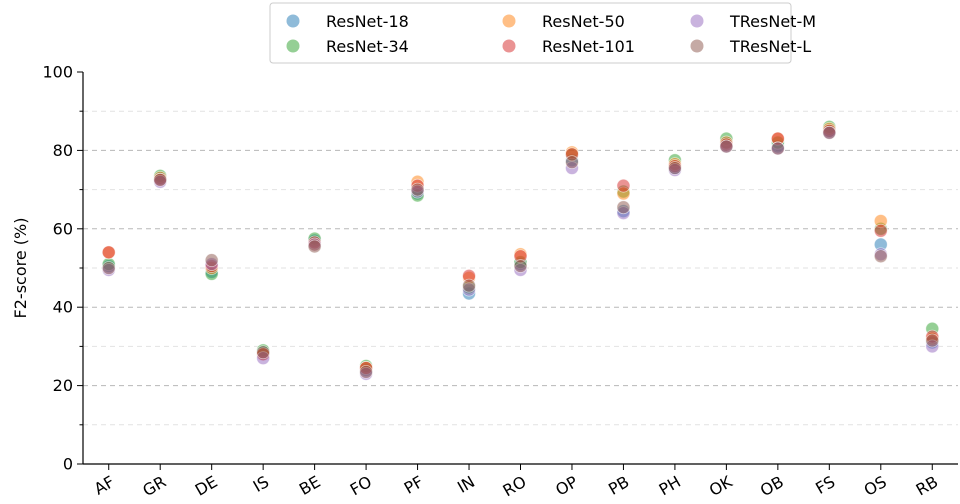  Describe the element at coordinates (514, 486) in the screenshot. I see `x-tick-label-ro: RO` at that location.